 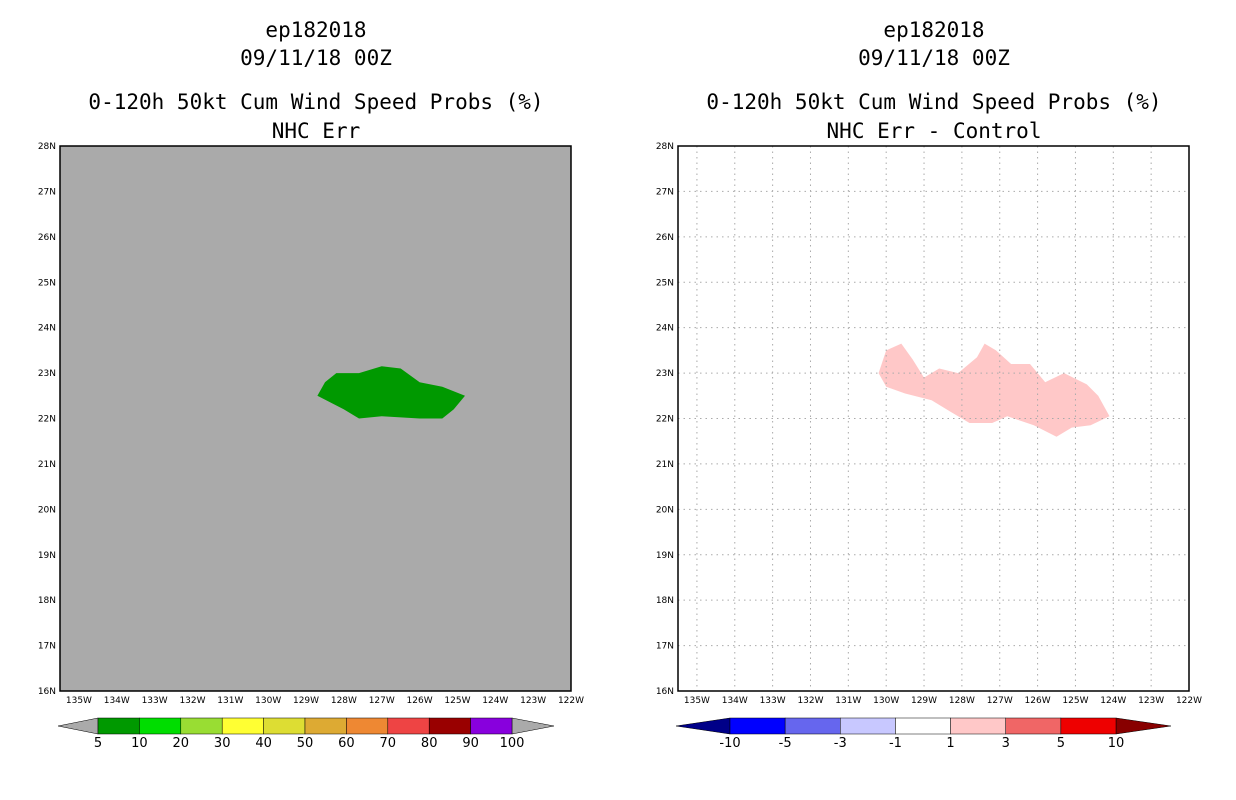 I want to click on left-y-tick-label: 22N, so click(x=47, y=420).